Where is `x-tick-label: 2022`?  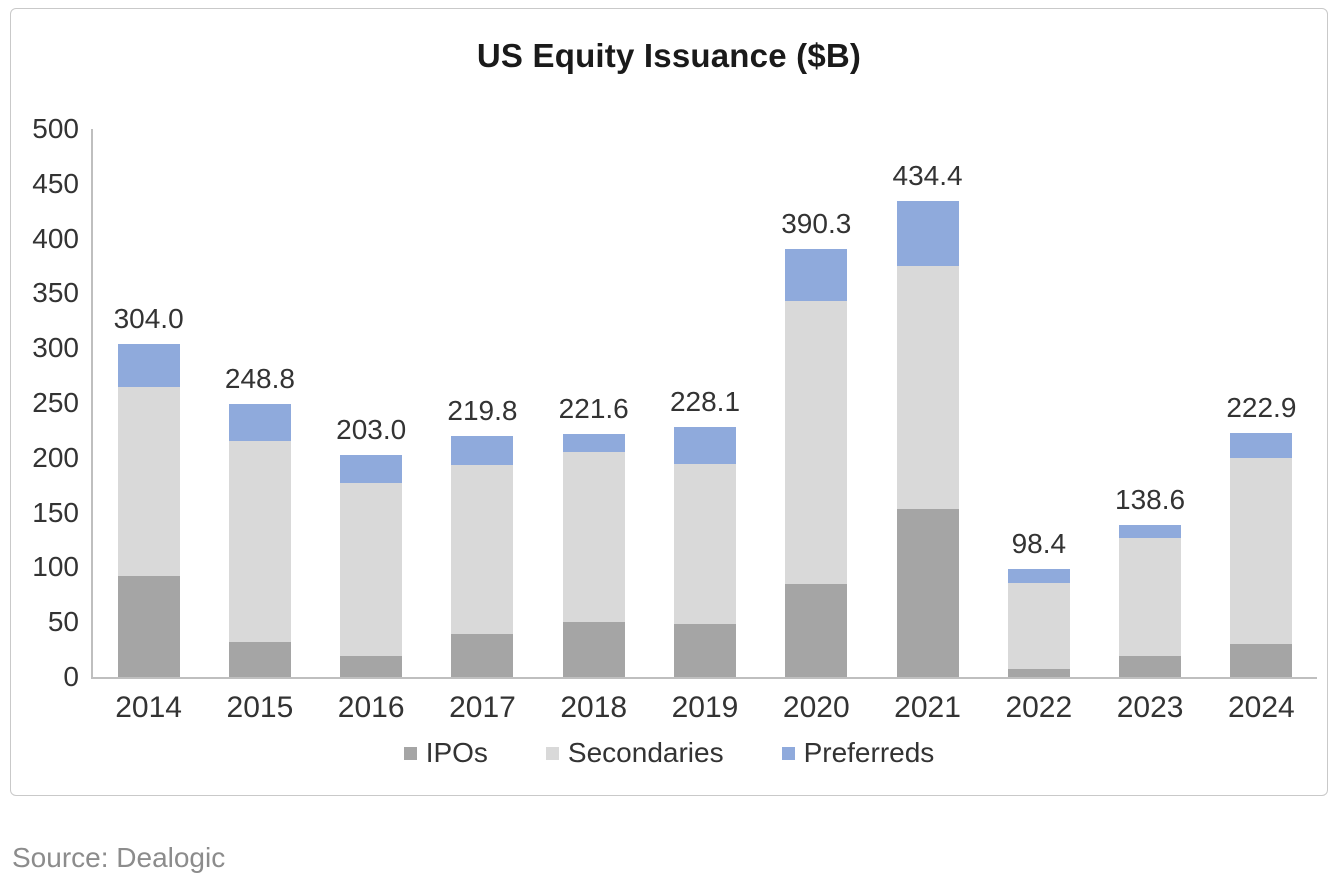 x-tick-label: 2022 is located at coordinates (1039, 707).